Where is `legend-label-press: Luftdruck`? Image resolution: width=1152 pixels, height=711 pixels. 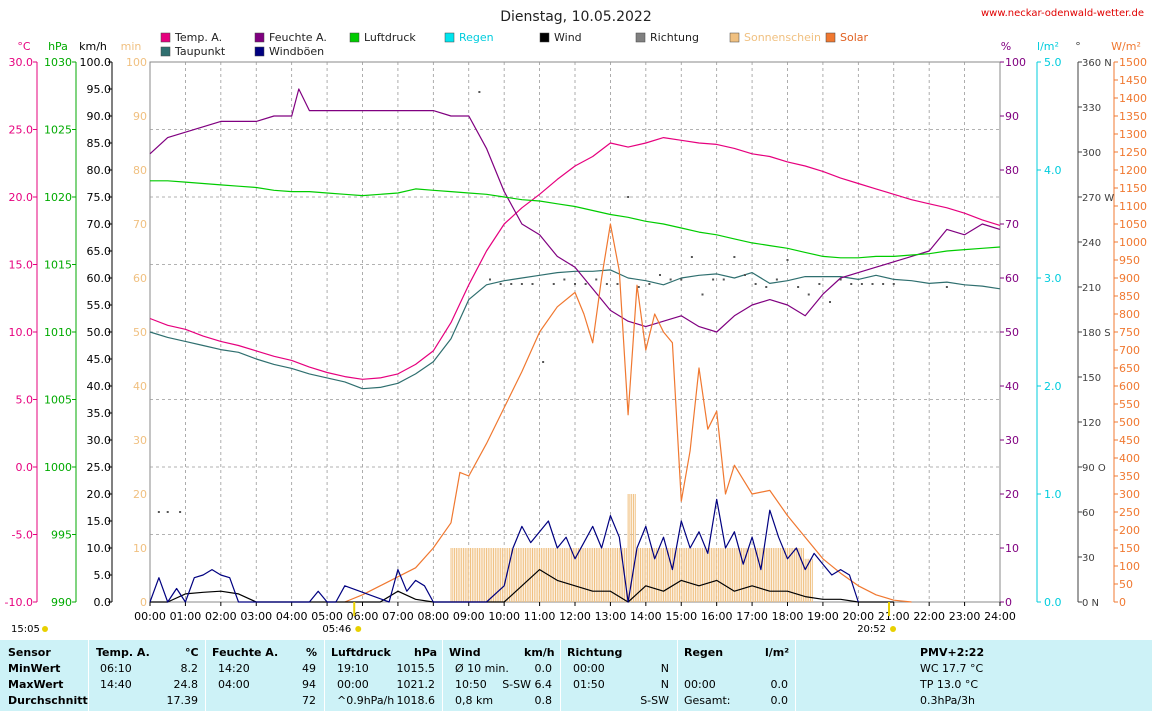 legend-label-press: Luftdruck is located at coordinates (390, 37).